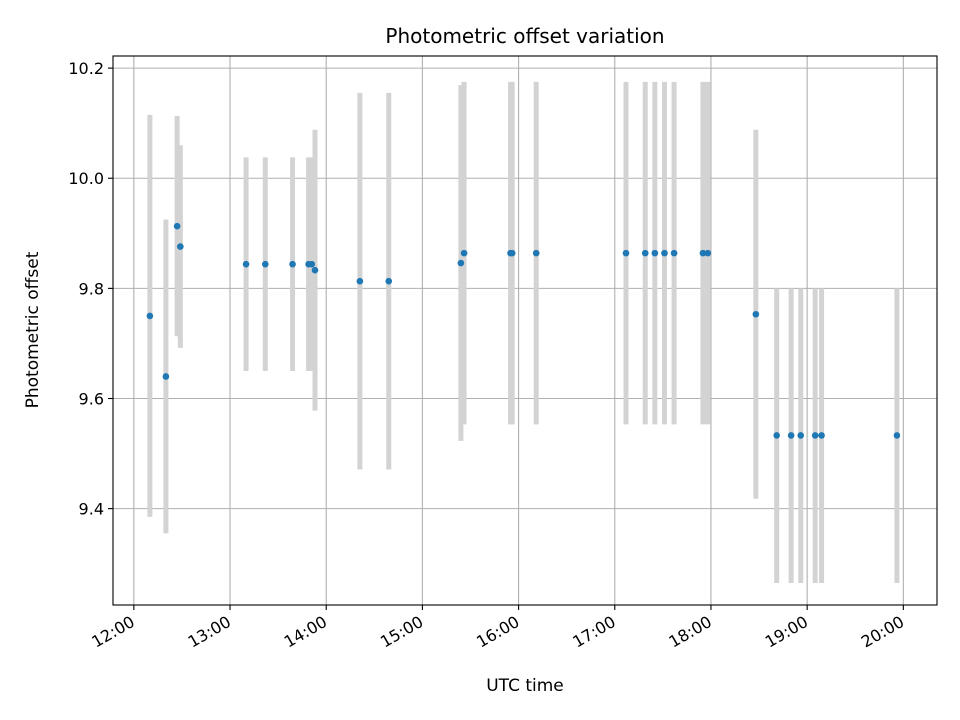 This screenshot has height=720, width=960. I want to click on y-tick-label: 10.0, so click(86, 178).